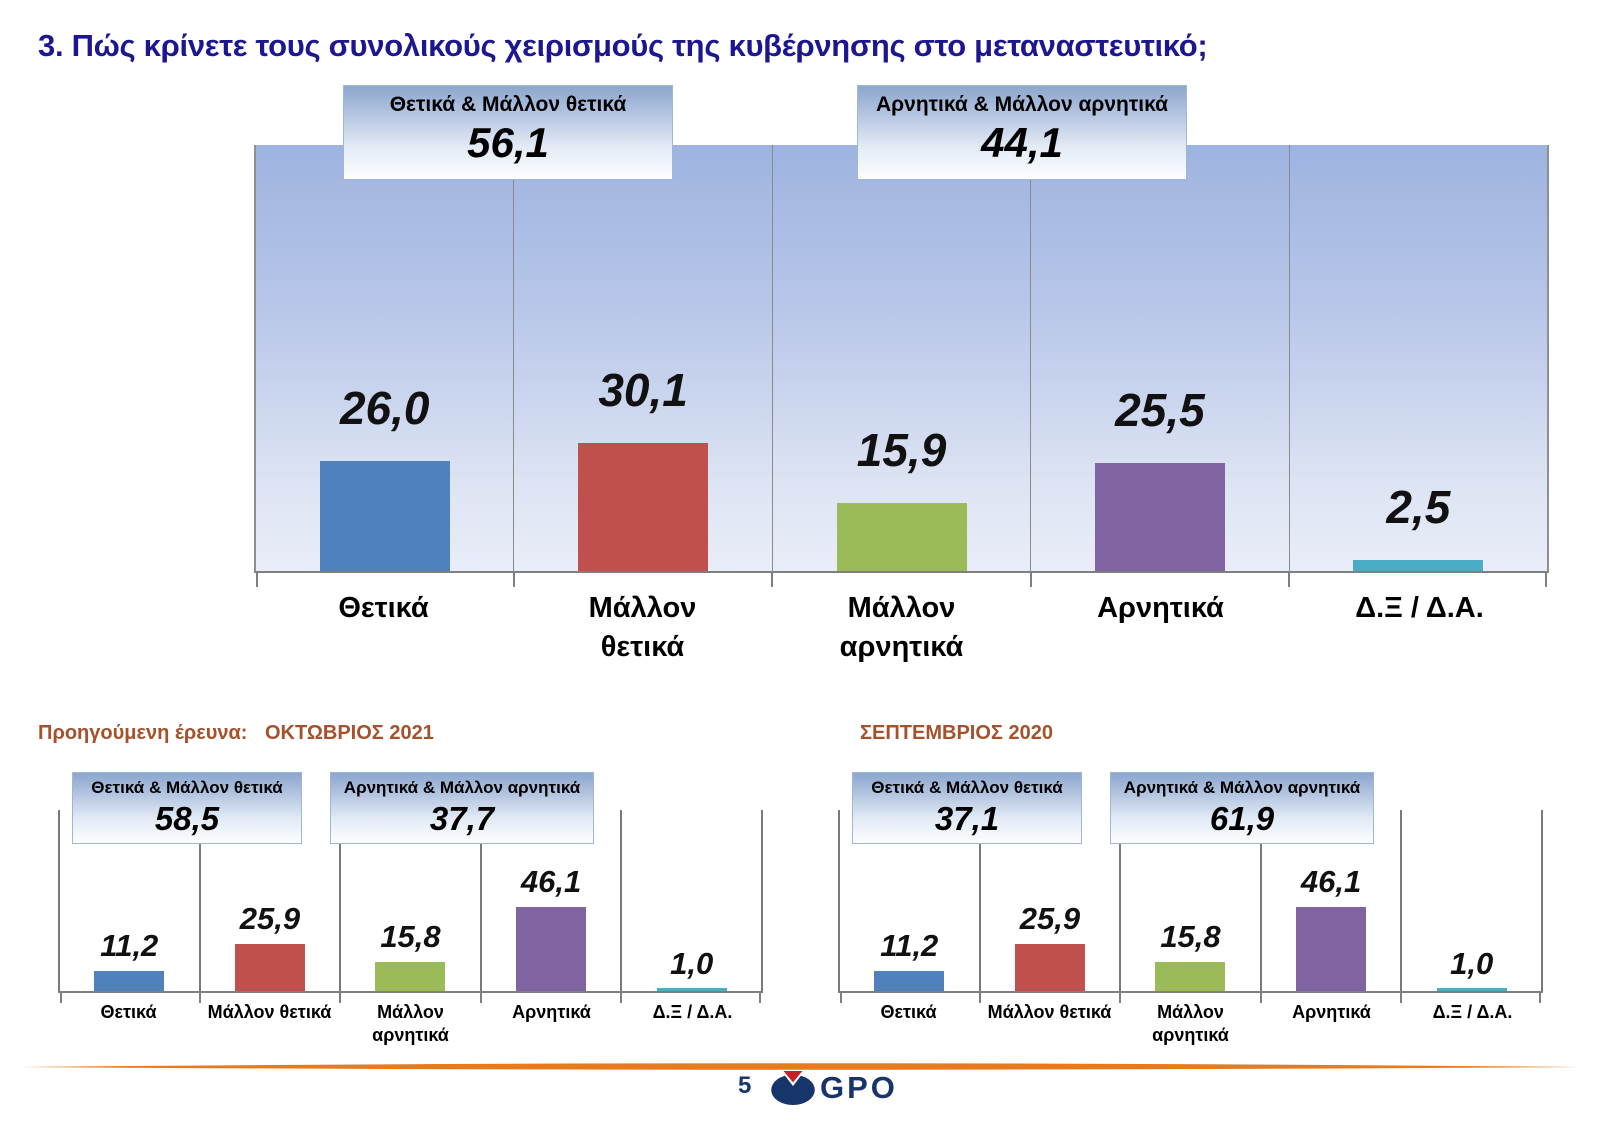  Describe the element at coordinates (1160, 358) in the screenshot. I see `chart-cell-3: 25,5` at that location.